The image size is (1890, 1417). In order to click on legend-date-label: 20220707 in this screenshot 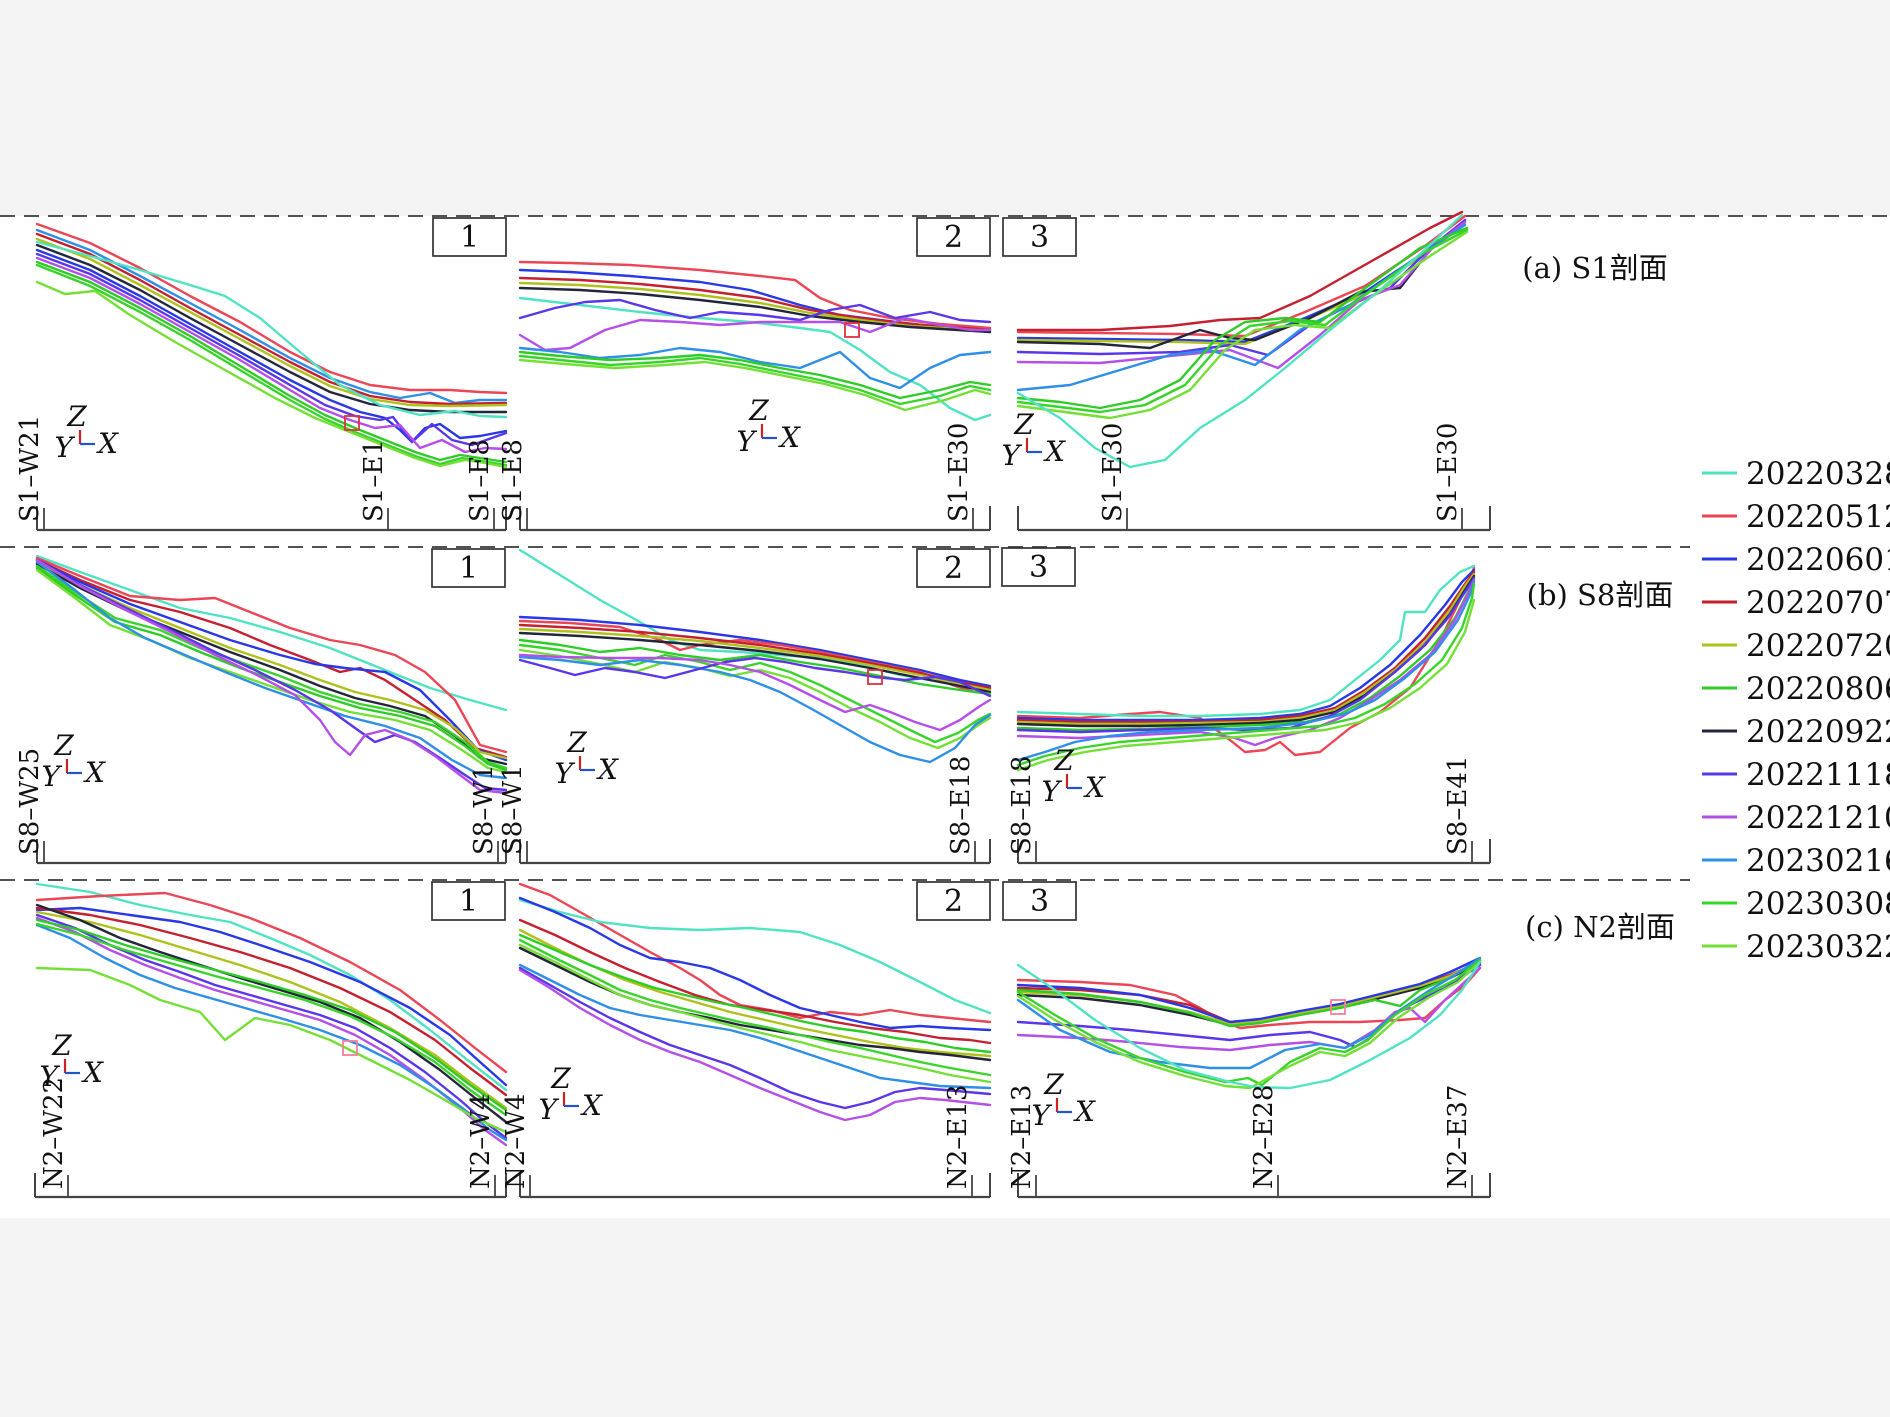, I will do `click(1818, 603)`.